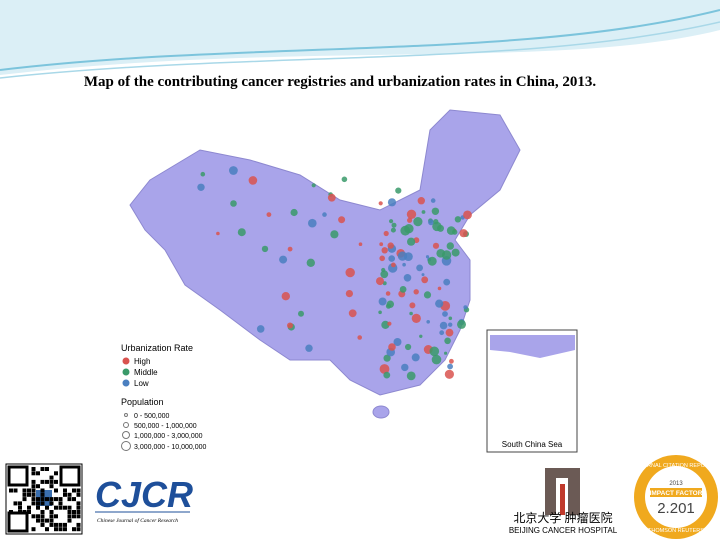  I want to click on legend-item: 1,000,000 - 3,000,000, so click(168, 436).